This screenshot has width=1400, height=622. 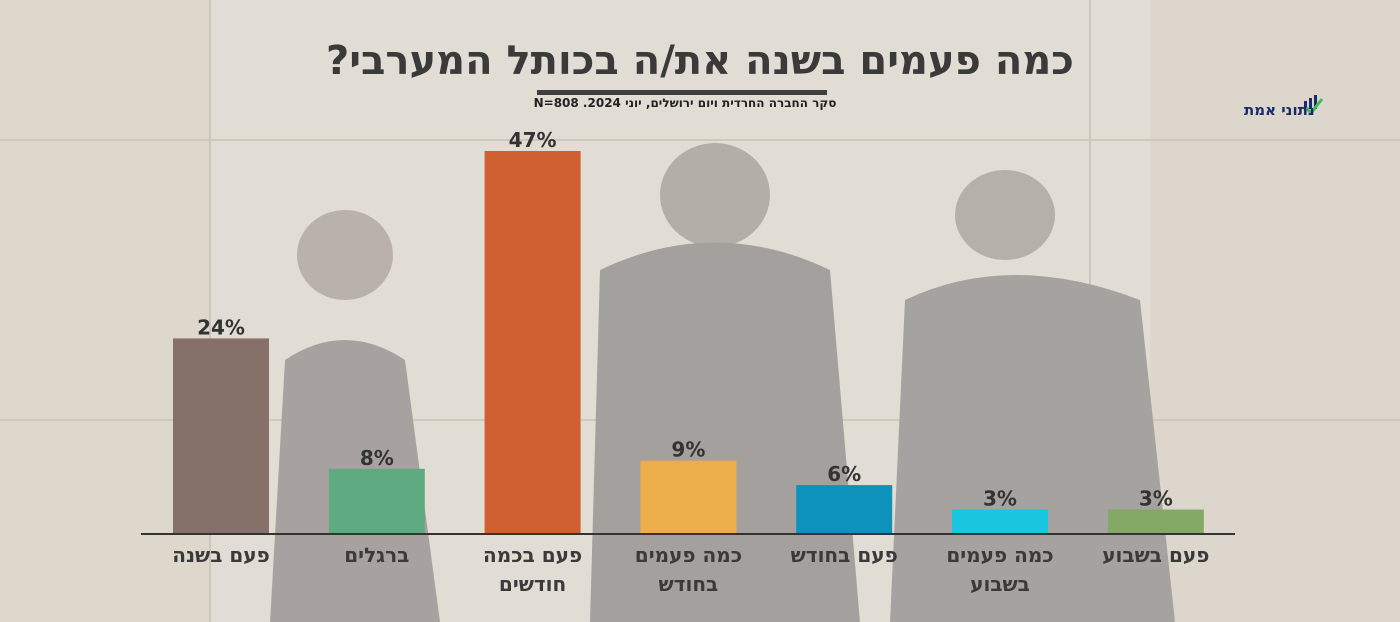 What do you see at coordinates (376, 555) in the screenshot?
I see `category-label-2-line-1: ברגלים` at bounding box center [376, 555].